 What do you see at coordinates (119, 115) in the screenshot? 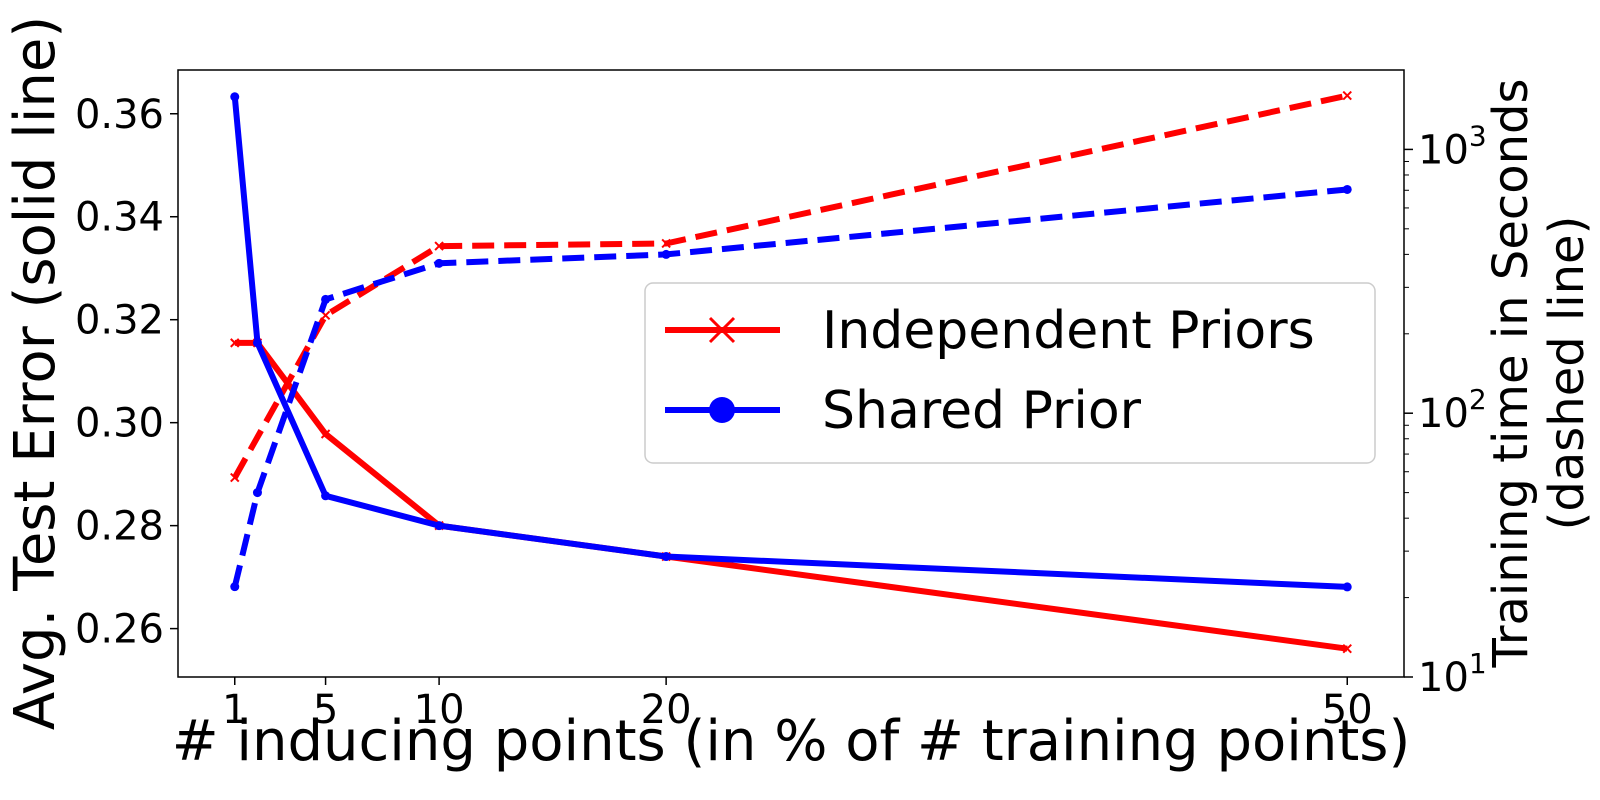
I see `left-tick-label: 0.36` at bounding box center [119, 115].